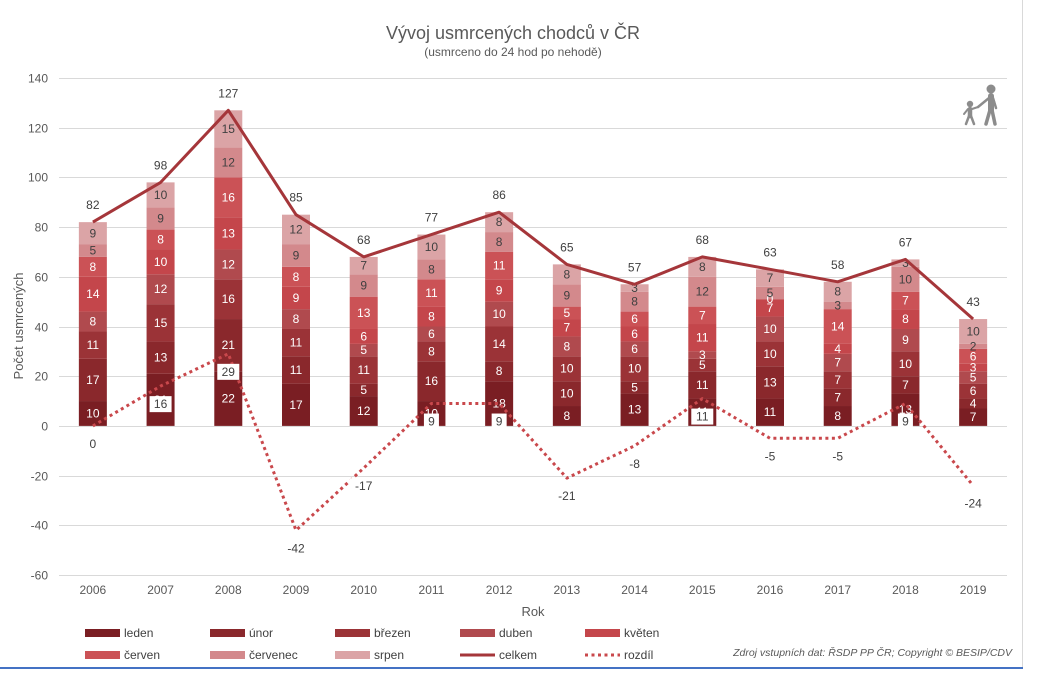 This screenshot has height=690, width=1048. I want to click on legend-item: červenec, so click(254, 655).